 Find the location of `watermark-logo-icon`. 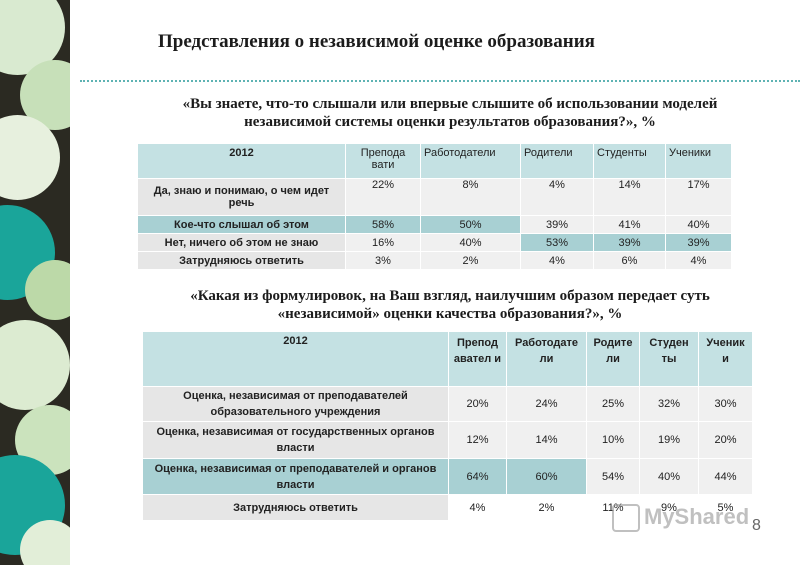

watermark-logo-icon is located at coordinates (626, 518).